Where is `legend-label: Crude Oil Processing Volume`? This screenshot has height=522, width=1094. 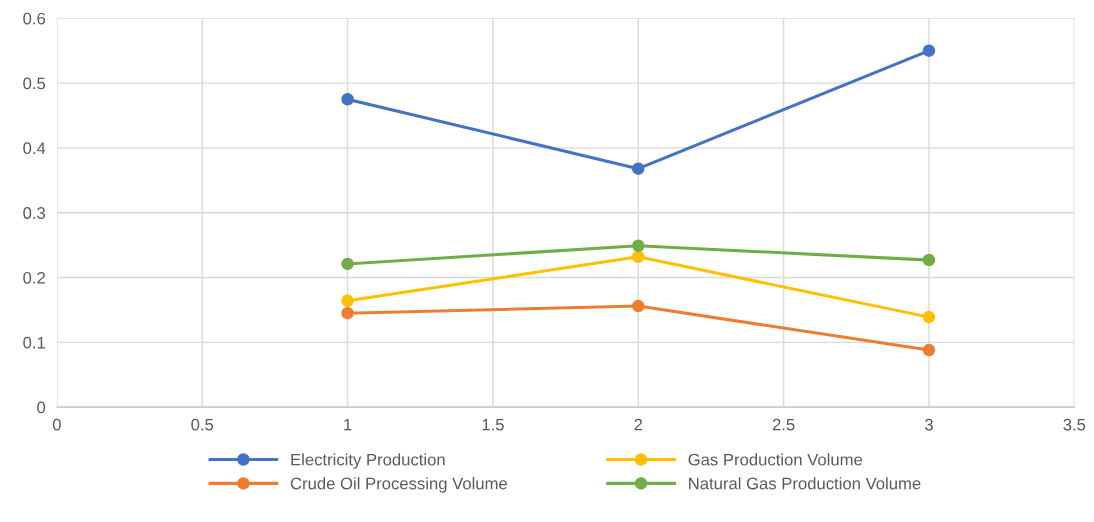
legend-label: Crude Oil Processing Volume is located at coordinates (398, 485).